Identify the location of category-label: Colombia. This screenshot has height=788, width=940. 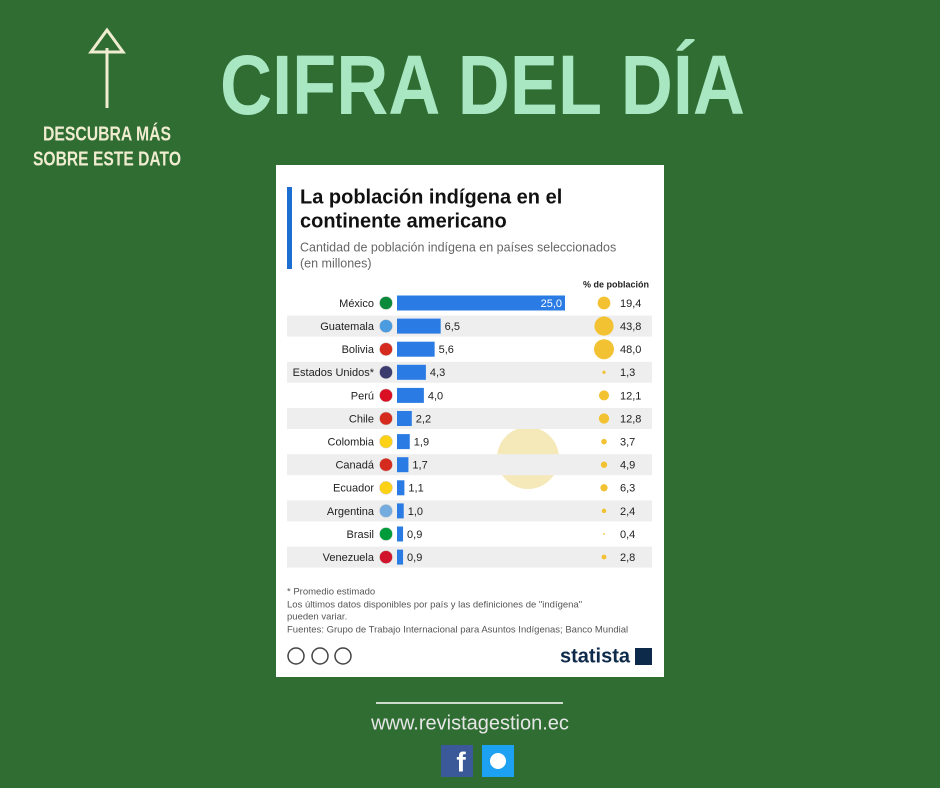
(351, 443).